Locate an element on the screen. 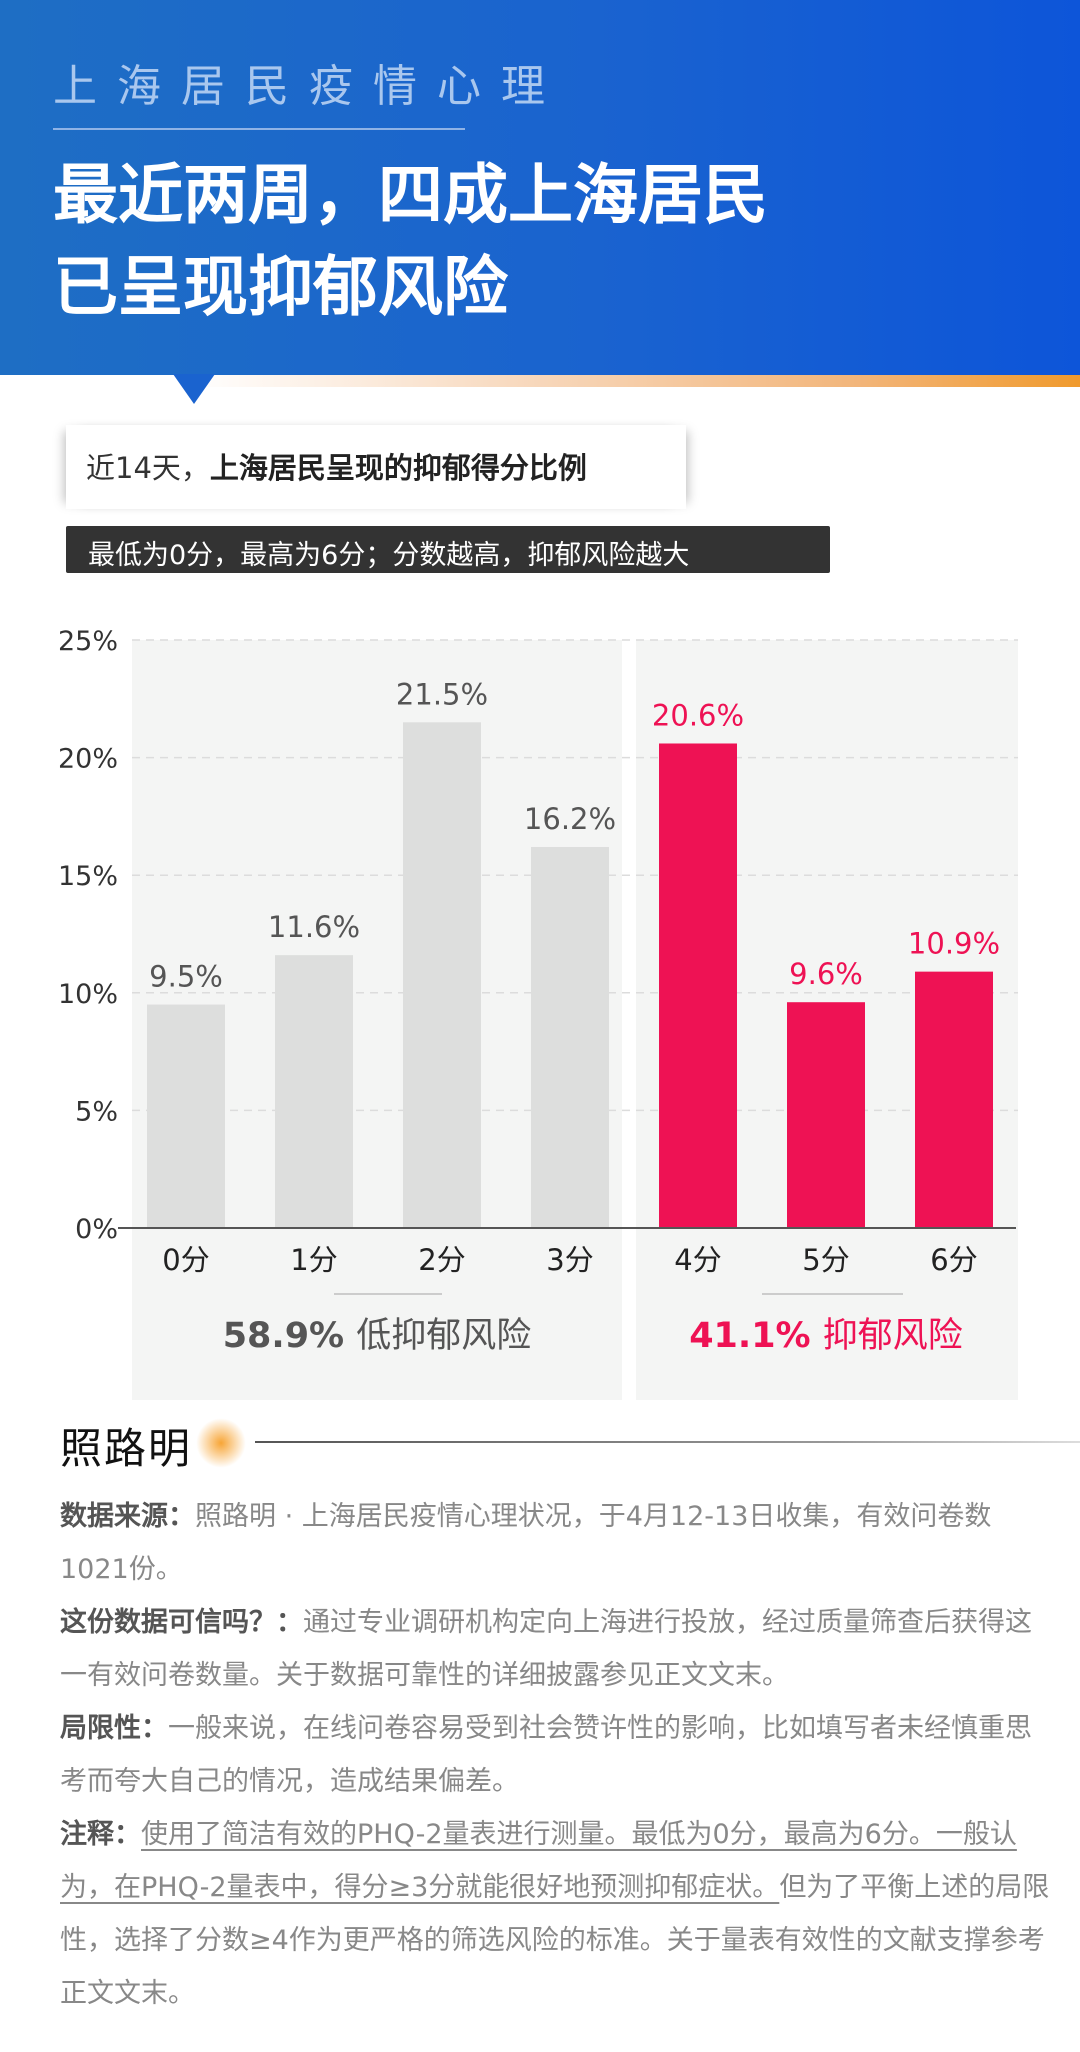 This screenshot has height=2052, width=1080. x-tick-label: 0分 is located at coordinates (185, 1260).